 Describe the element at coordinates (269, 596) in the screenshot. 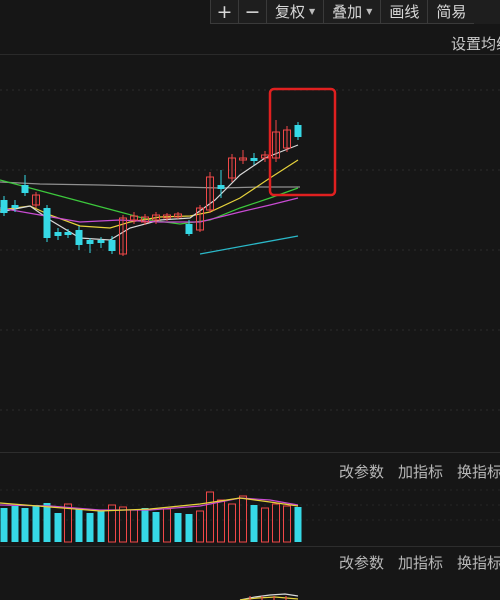

I see `indicator-lines` at that location.